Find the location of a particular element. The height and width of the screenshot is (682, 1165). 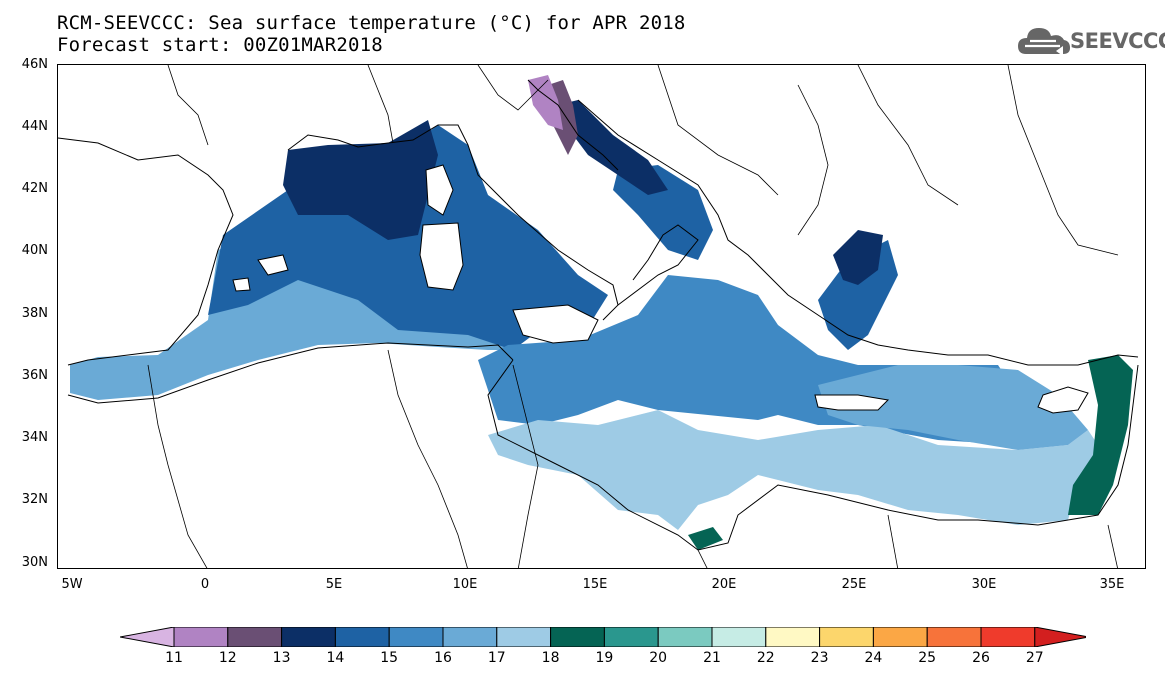

colorbar-tick-label: 12 is located at coordinates (227, 658).